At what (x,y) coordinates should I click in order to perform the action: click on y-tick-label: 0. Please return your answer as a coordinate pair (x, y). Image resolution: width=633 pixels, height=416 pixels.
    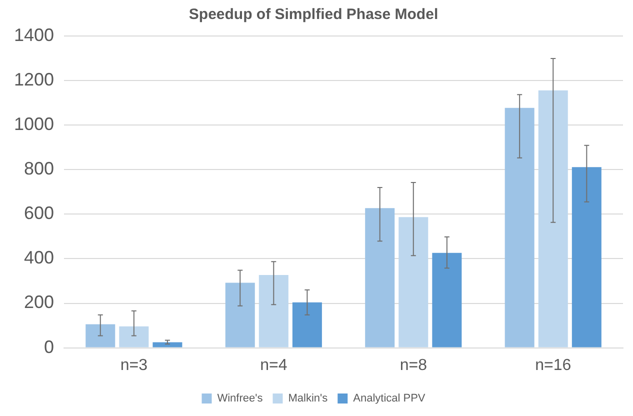
    Looking at the image, I should click on (49, 346).